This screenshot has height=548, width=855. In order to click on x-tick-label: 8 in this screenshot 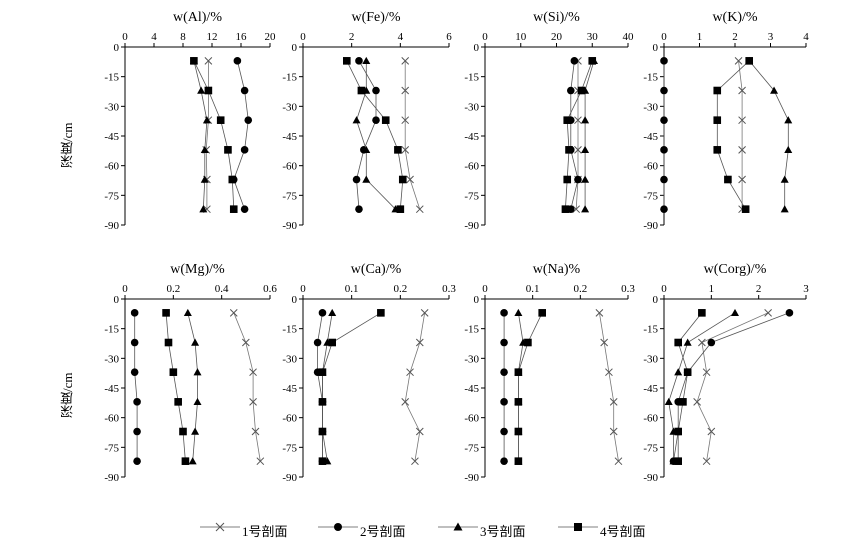, I will do `click(183, 37)`.